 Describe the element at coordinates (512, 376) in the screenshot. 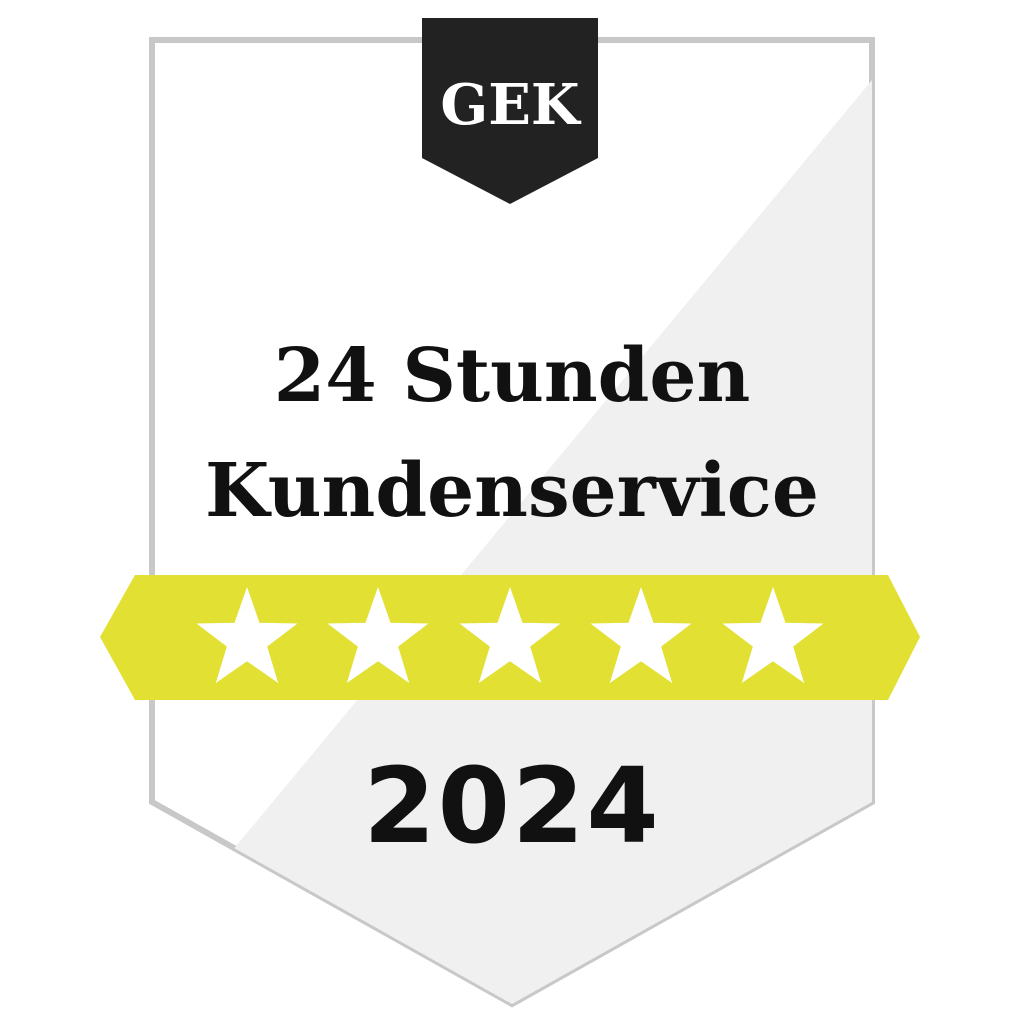

I see `title-line-1: 24 Stunden` at that location.